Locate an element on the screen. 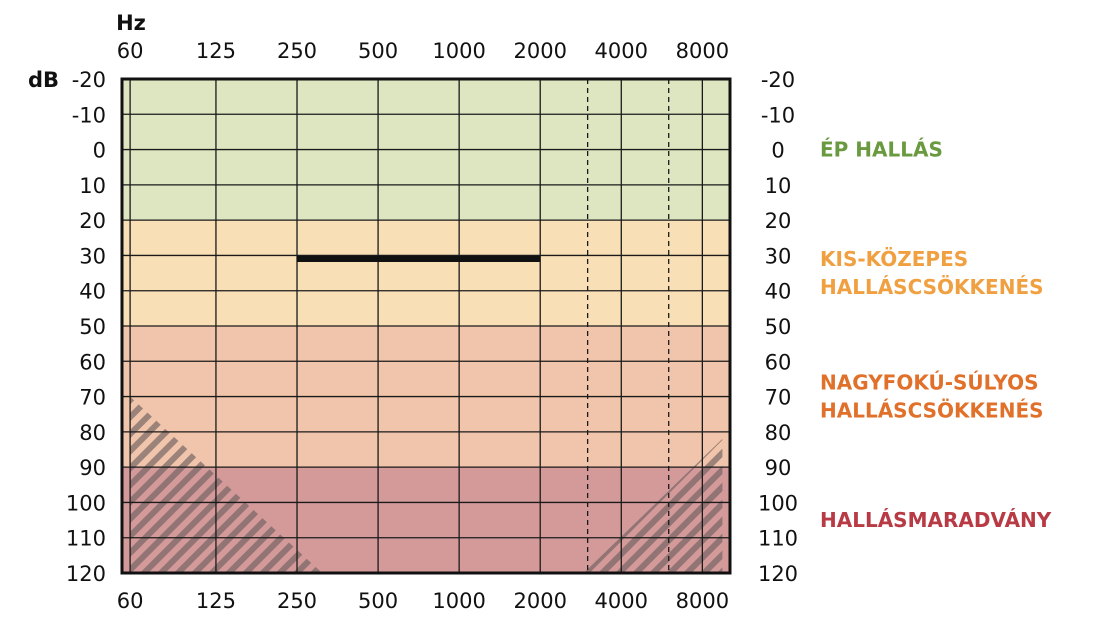  y-tick-right-10: 80 is located at coordinates (778, 433).